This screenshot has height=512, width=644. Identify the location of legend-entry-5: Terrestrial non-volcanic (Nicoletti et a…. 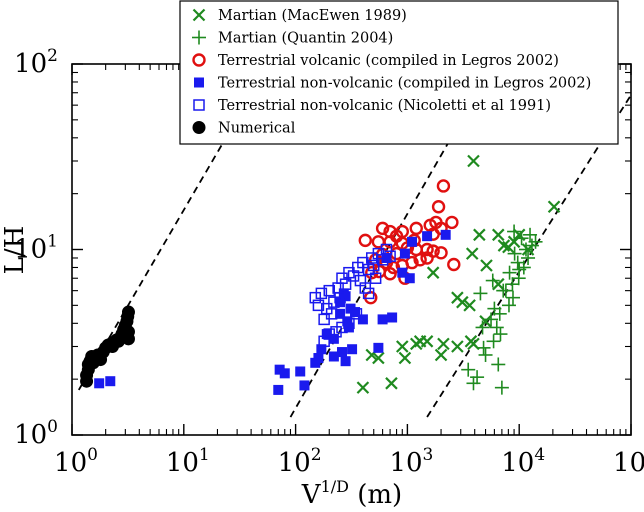
(384, 106).